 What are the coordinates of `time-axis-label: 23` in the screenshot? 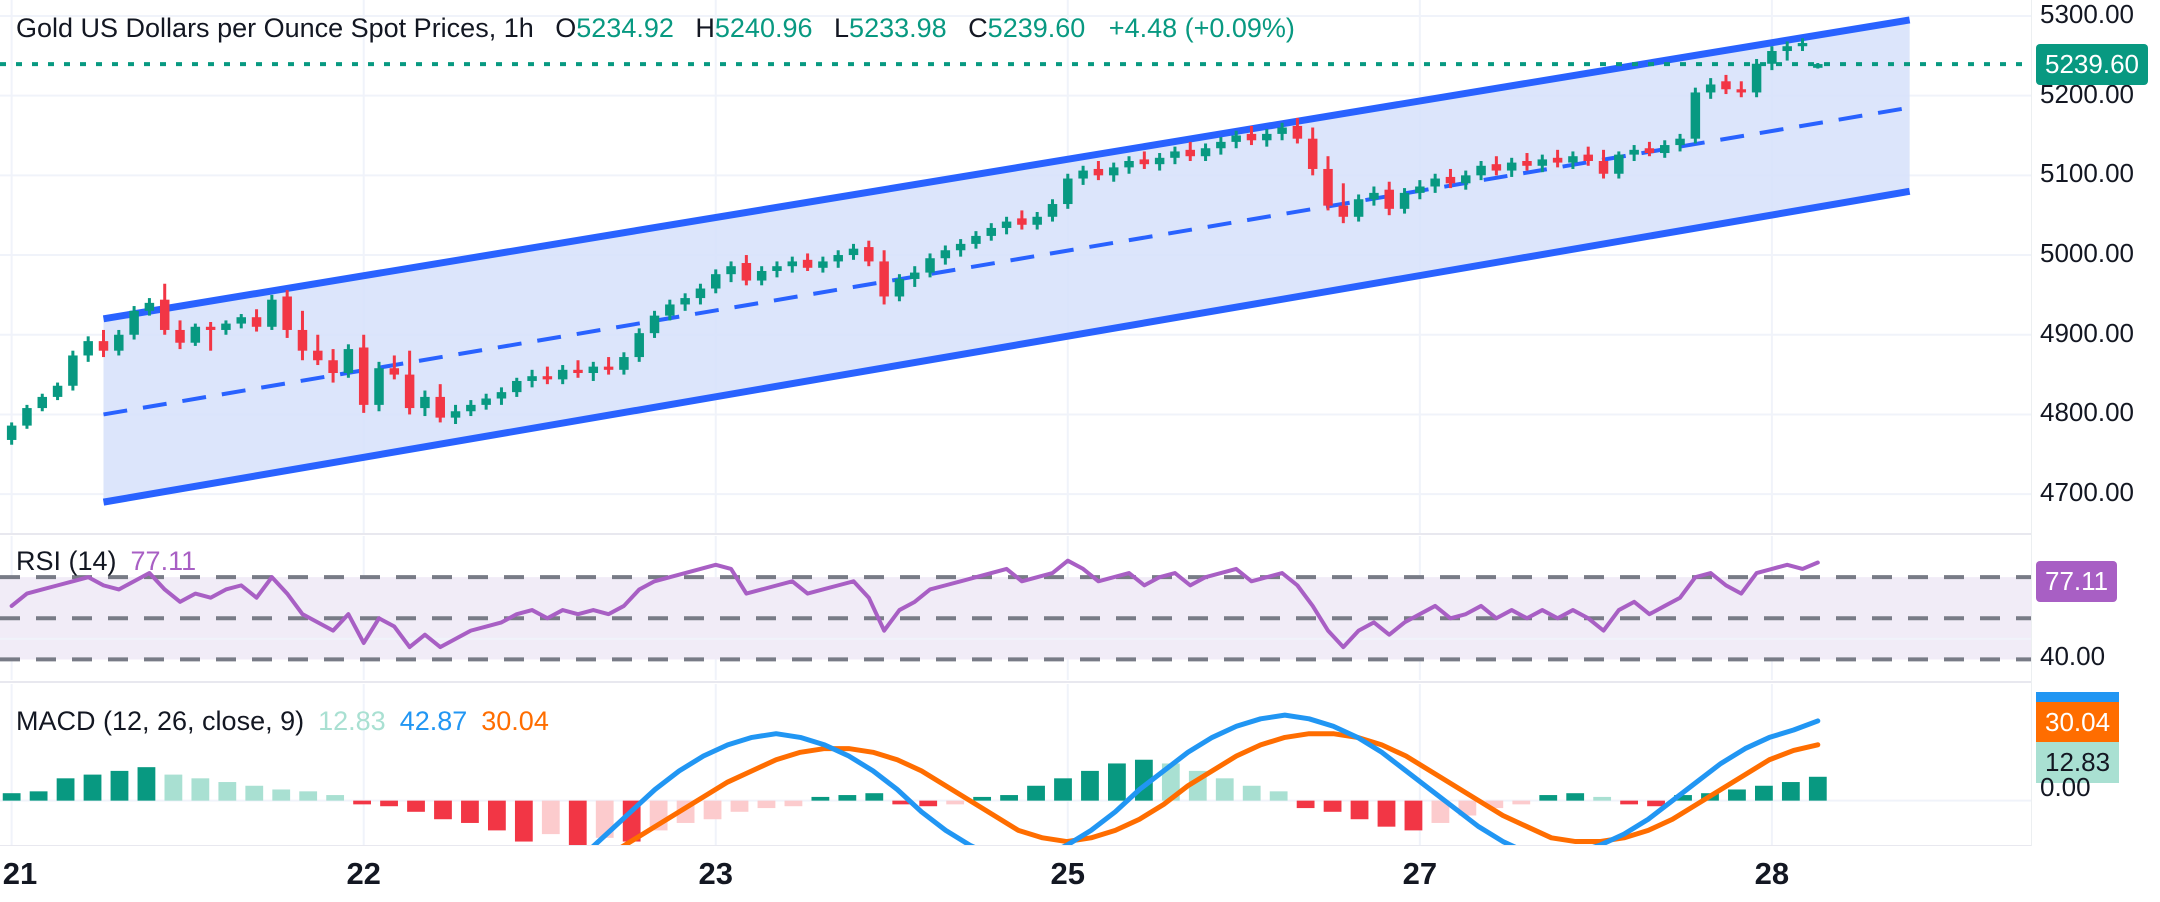 It's located at (715, 873).